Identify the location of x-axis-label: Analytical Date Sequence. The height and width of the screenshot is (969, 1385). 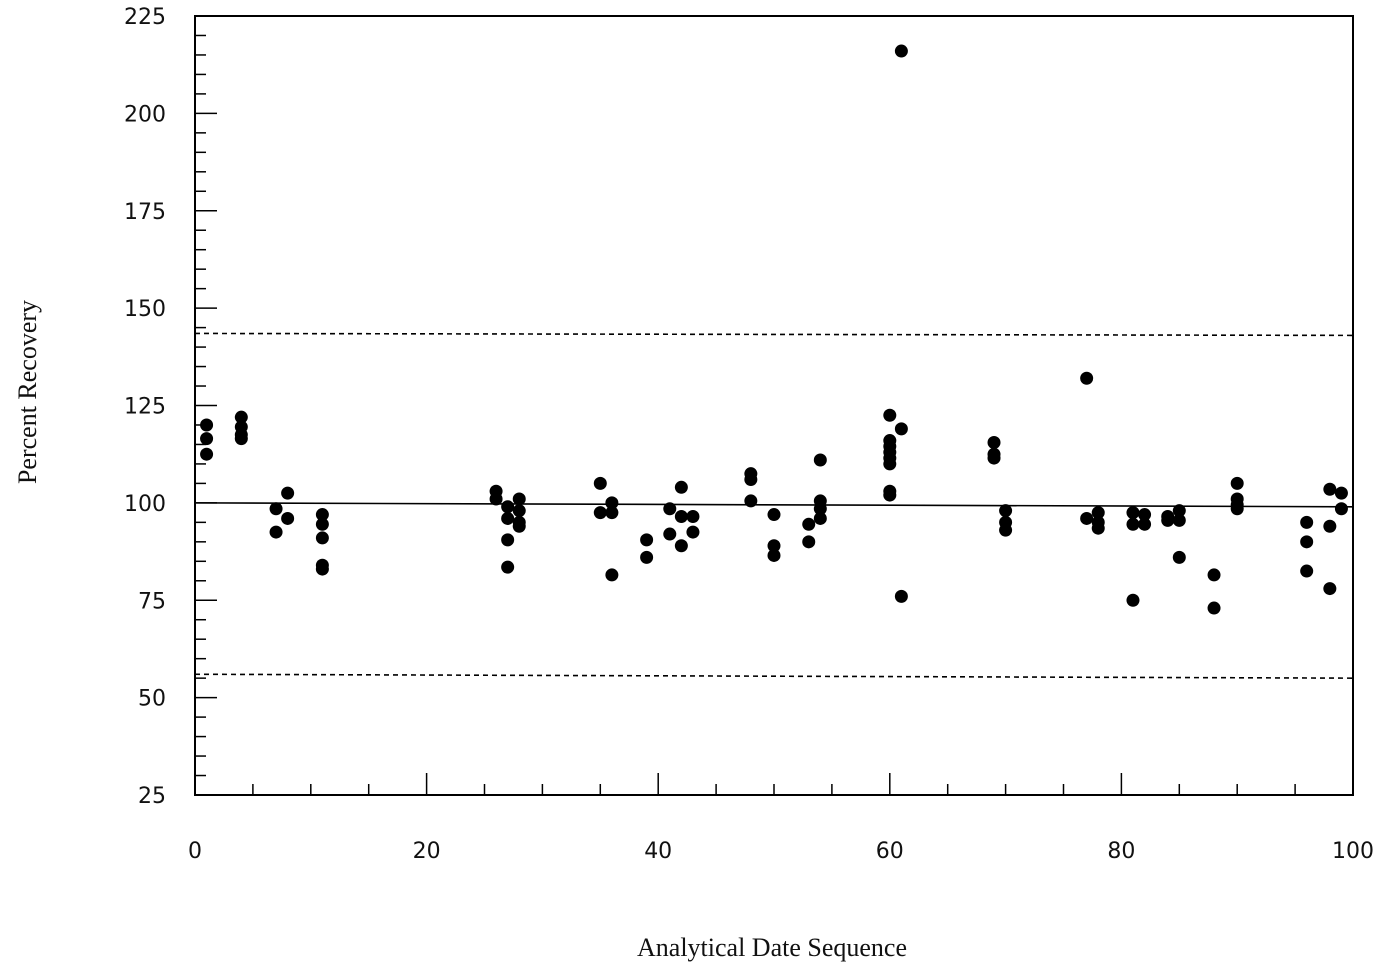
(772, 947).